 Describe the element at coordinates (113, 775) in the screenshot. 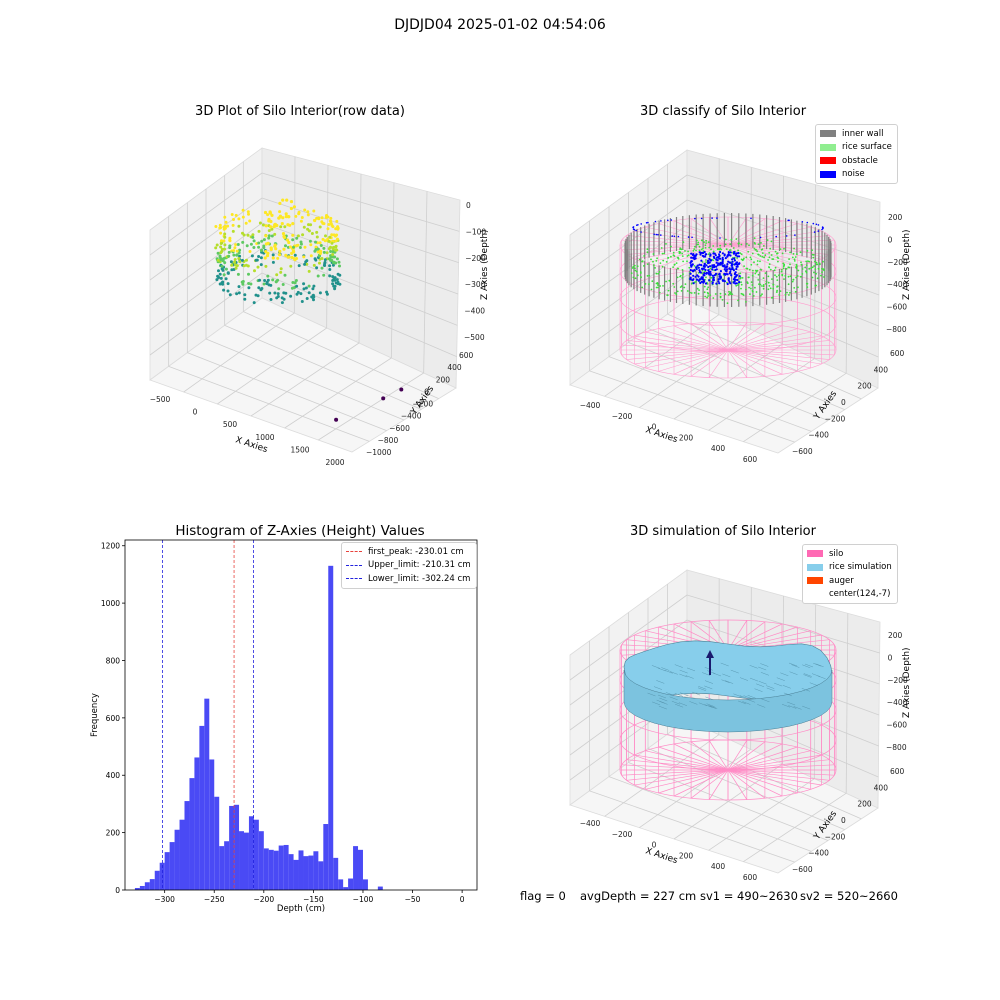

I see `histogram-y-tick-label: 400` at that location.